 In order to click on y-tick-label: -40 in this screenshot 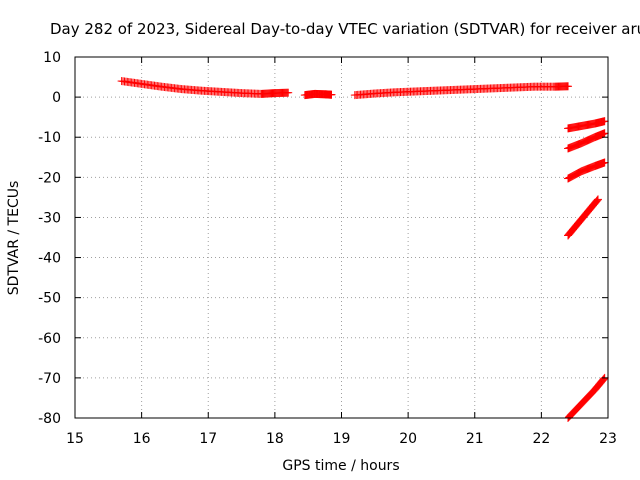, I will do `click(49, 259)`.